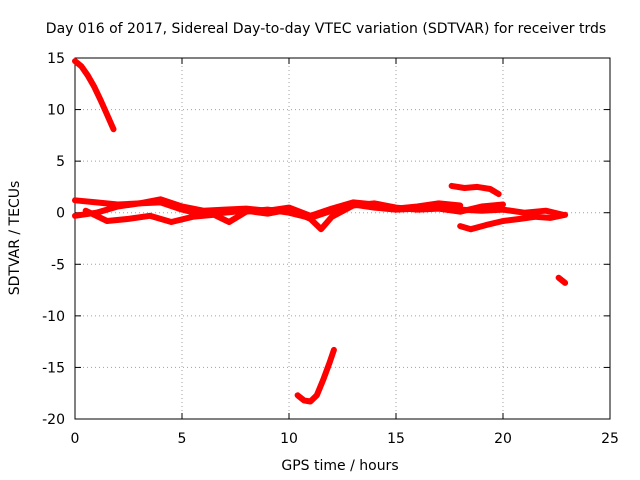 The image size is (640, 480). What do you see at coordinates (58, 265) in the screenshot?
I see `y-tick-label: -5` at bounding box center [58, 265].